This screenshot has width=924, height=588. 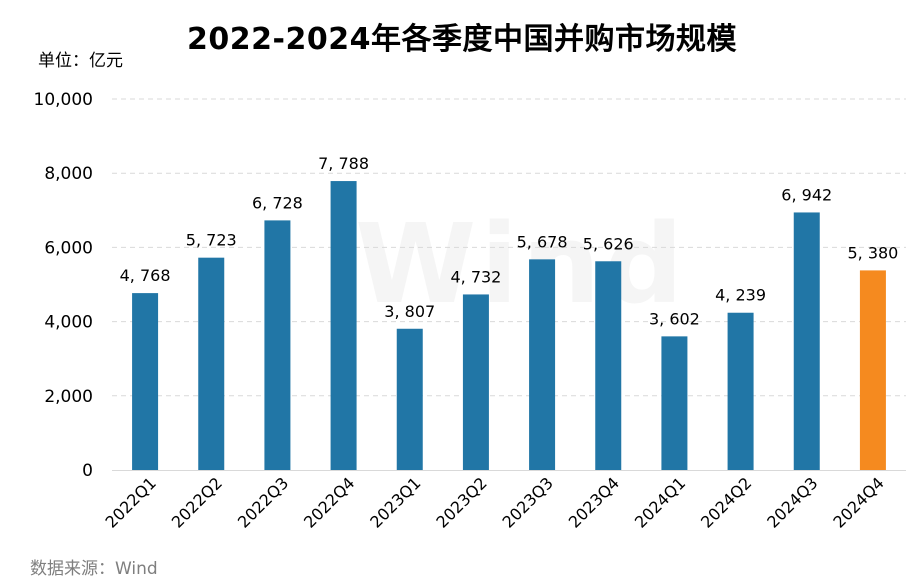 I want to click on x-tick-label: 2023Q4, so click(x=594, y=502).